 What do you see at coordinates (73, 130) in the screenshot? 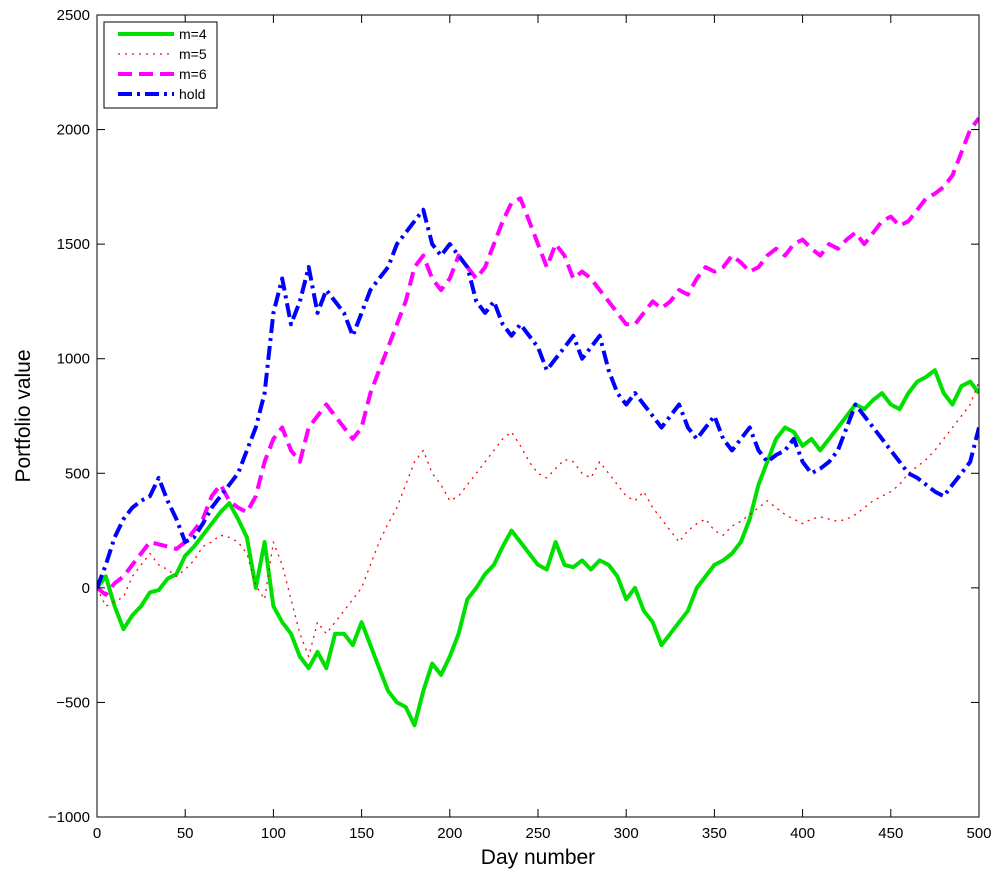
I see `y-tick-label: 2000` at bounding box center [73, 130].